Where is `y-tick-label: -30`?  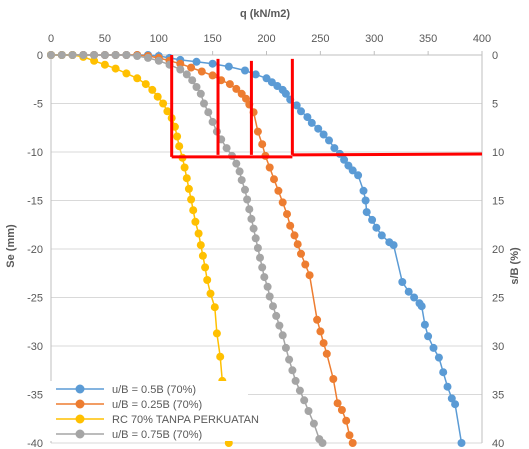
y-tick-label: -30 is located at coordinates (35, 347).